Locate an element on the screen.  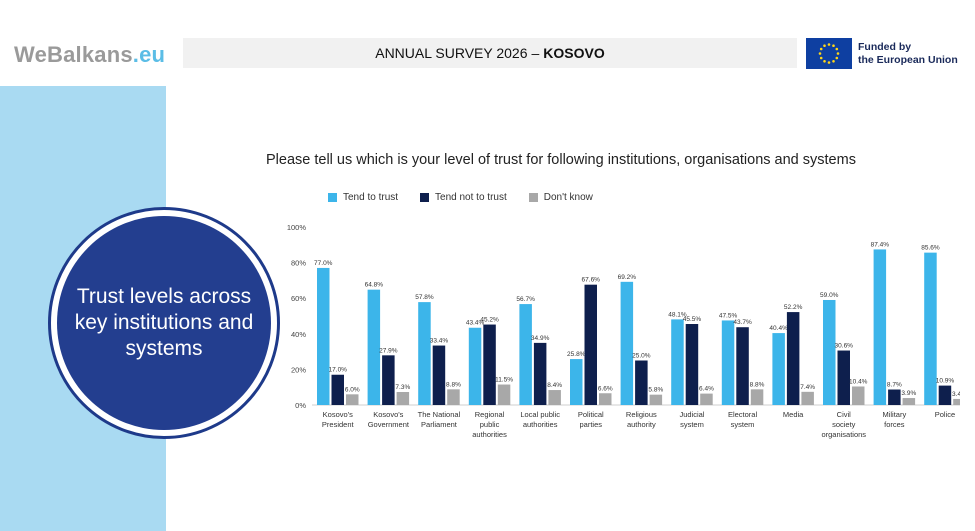
survey-banner: ANNUAL SURVEY 2026 – KOSOVO is located at coordinates (490, 53).